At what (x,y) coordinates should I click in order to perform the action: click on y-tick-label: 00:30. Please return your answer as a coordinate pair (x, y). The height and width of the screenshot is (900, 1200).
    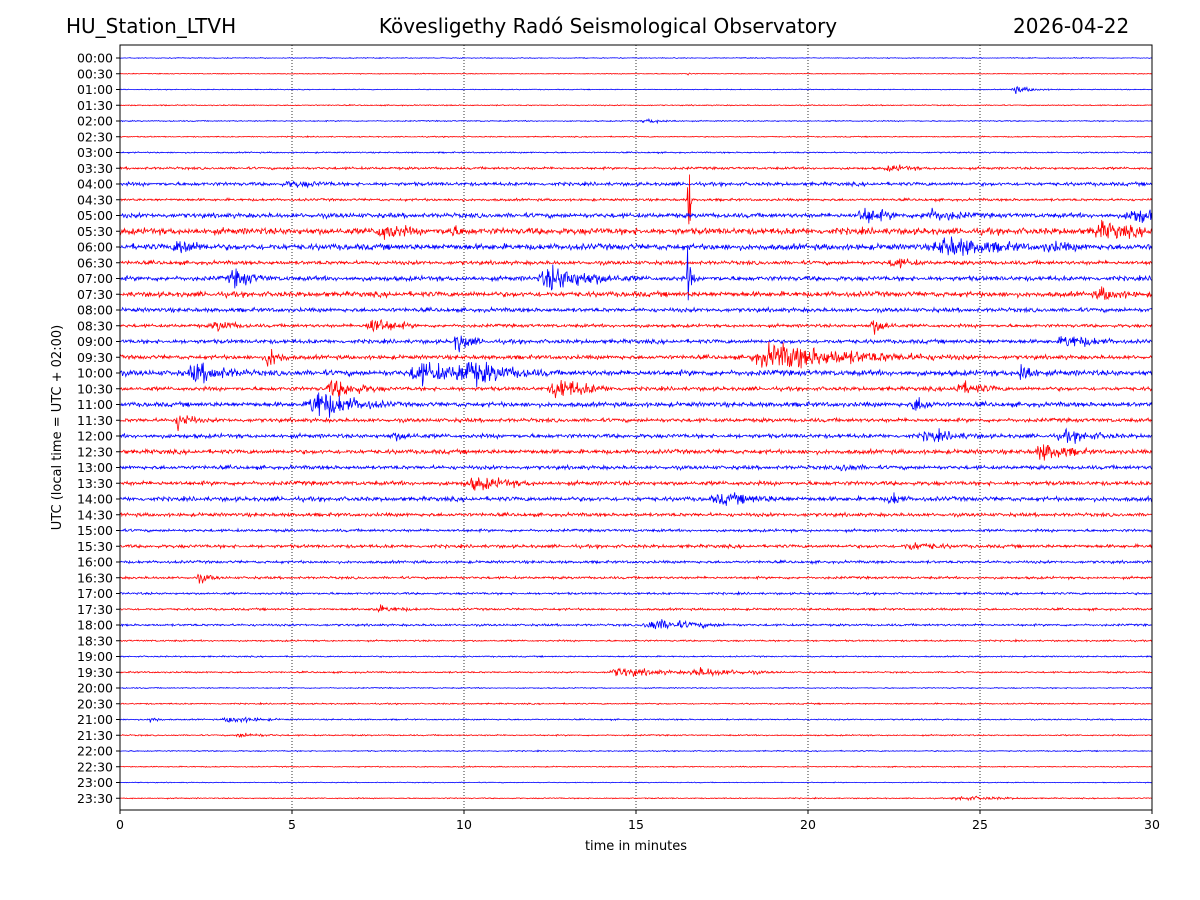
    Looking at the image, I should click on (95, 73).